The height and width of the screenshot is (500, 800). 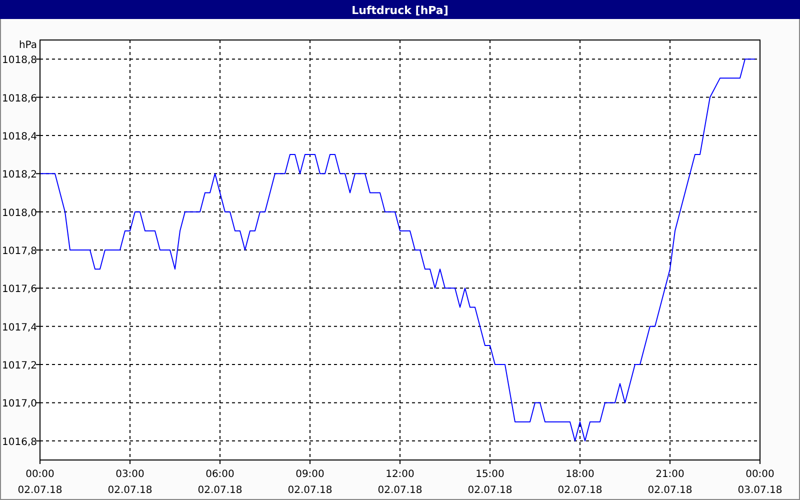 I want to click on y-tick-label: 1018,8, so click(x=19, y=60).